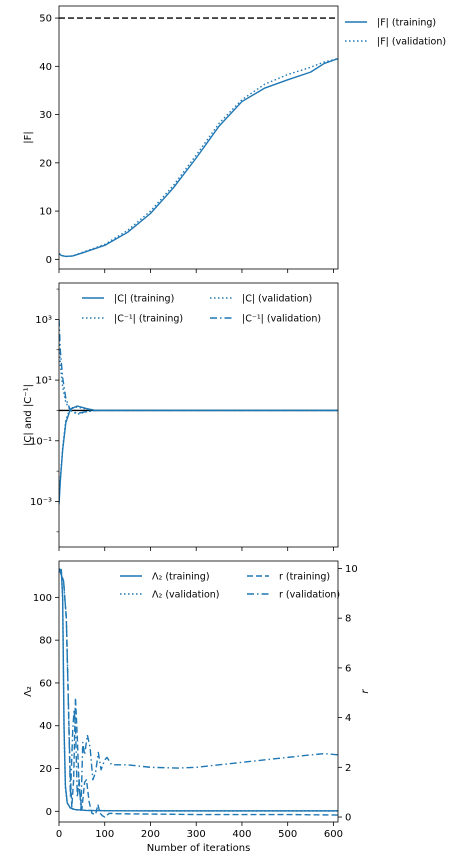 The height and width of the screenshot is (860, 462). What do you see at coordinates (45, 641) in the screenshot?
I see `y-tick-label: 80` at bounding box center [45, 641].